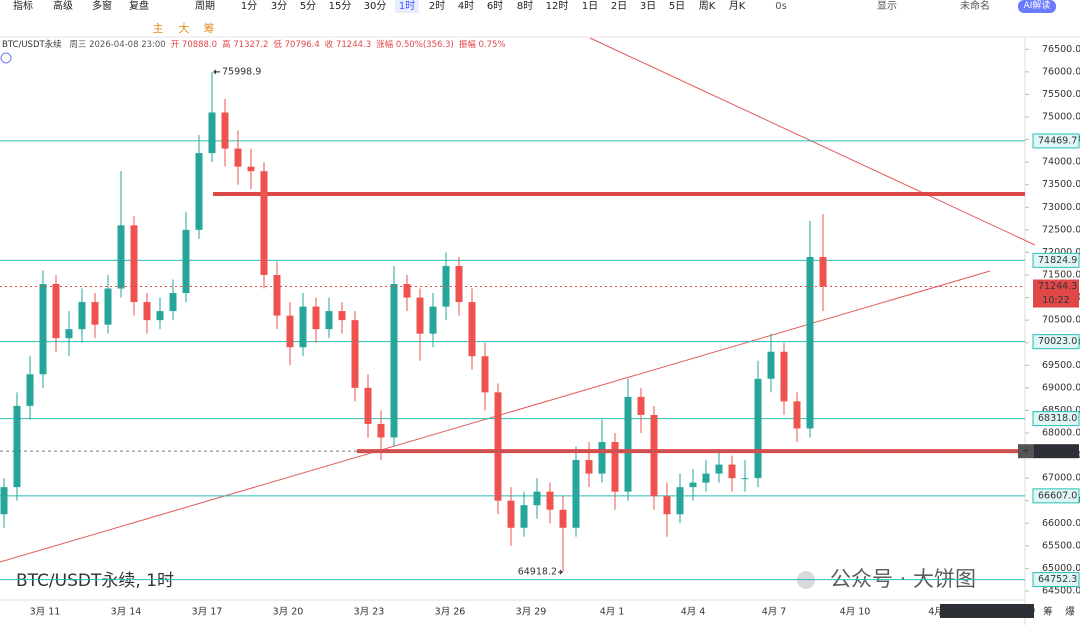 The width and height of the screenshot is (1080, 625). Describe the element at coordinates (707, 6) in the screenshot. I see `period-button: 周K` at that location.